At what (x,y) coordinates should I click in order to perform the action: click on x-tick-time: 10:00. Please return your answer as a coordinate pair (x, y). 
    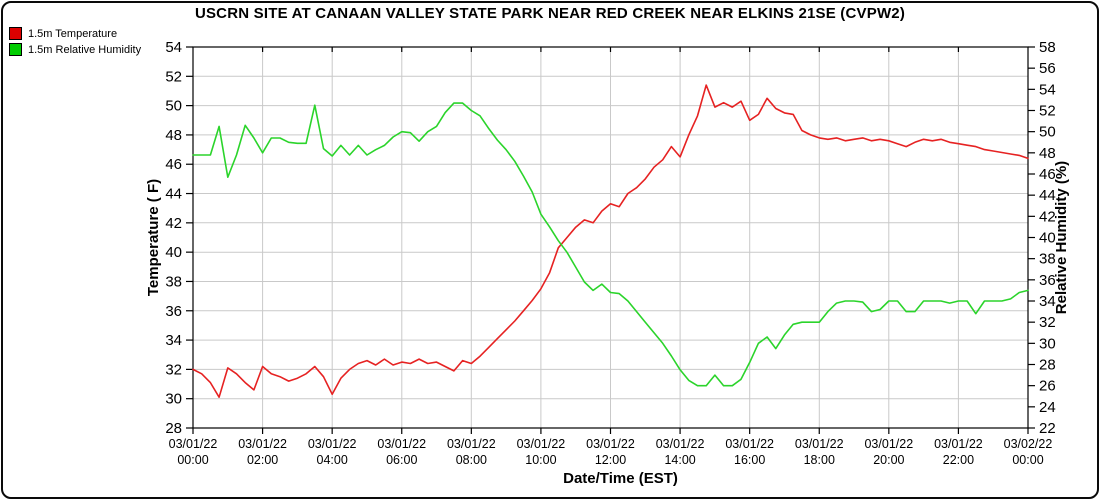
    Looking at the image, I should click on (540, 460).